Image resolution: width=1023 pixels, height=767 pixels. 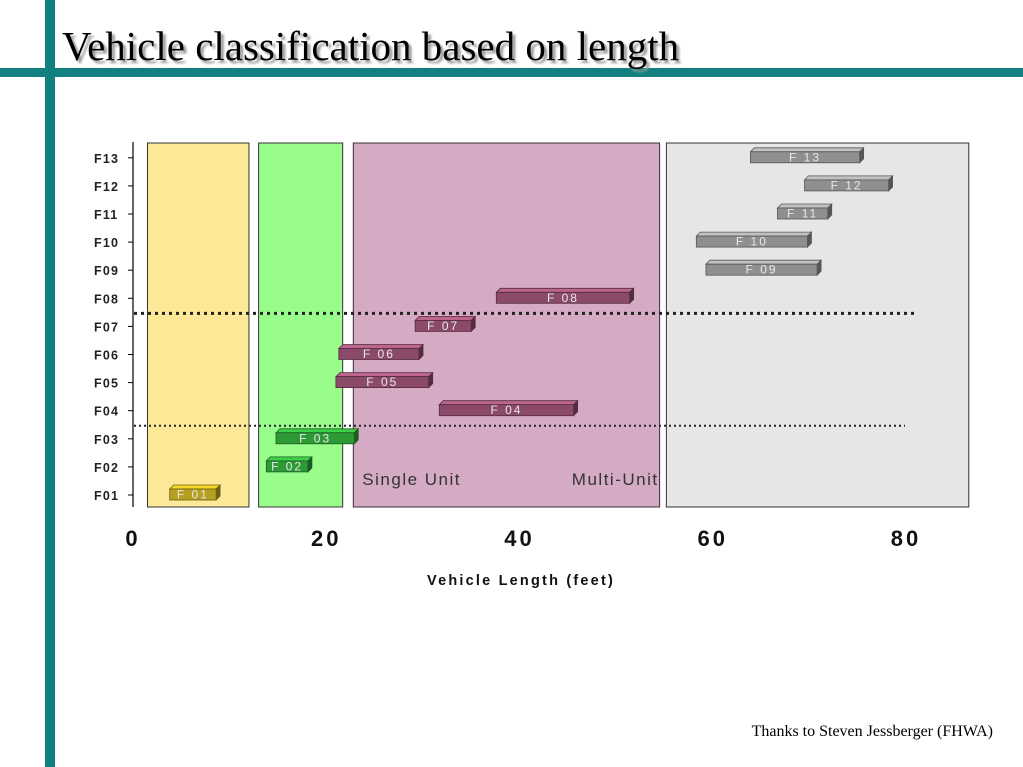 What do you see at coordinates (106, 356) in the screenshot?
I see `y-tick-label-f06: F06` at bounding box center [106, 356].